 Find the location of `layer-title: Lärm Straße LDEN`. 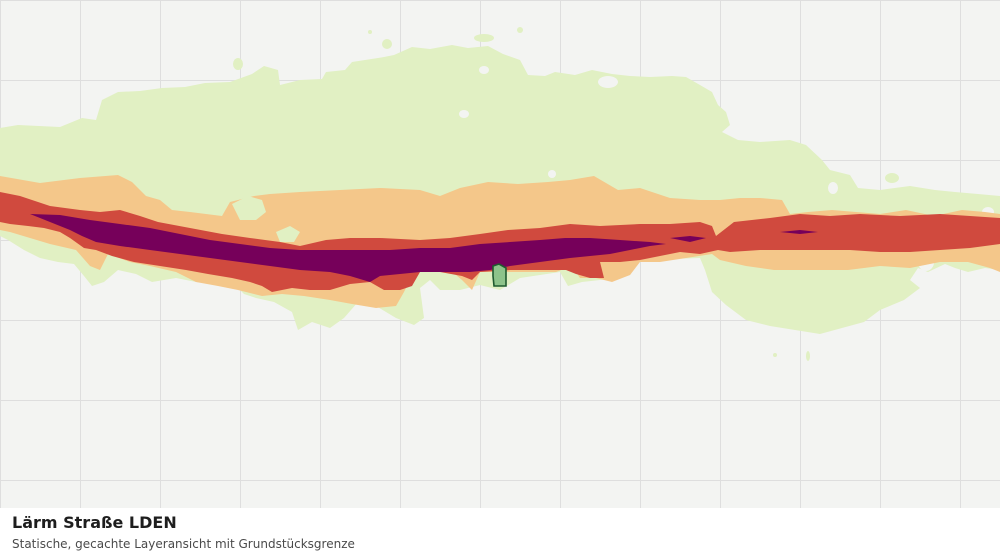

layer-title: Lärm Straße LDEN is located at coordinates (94, 522).